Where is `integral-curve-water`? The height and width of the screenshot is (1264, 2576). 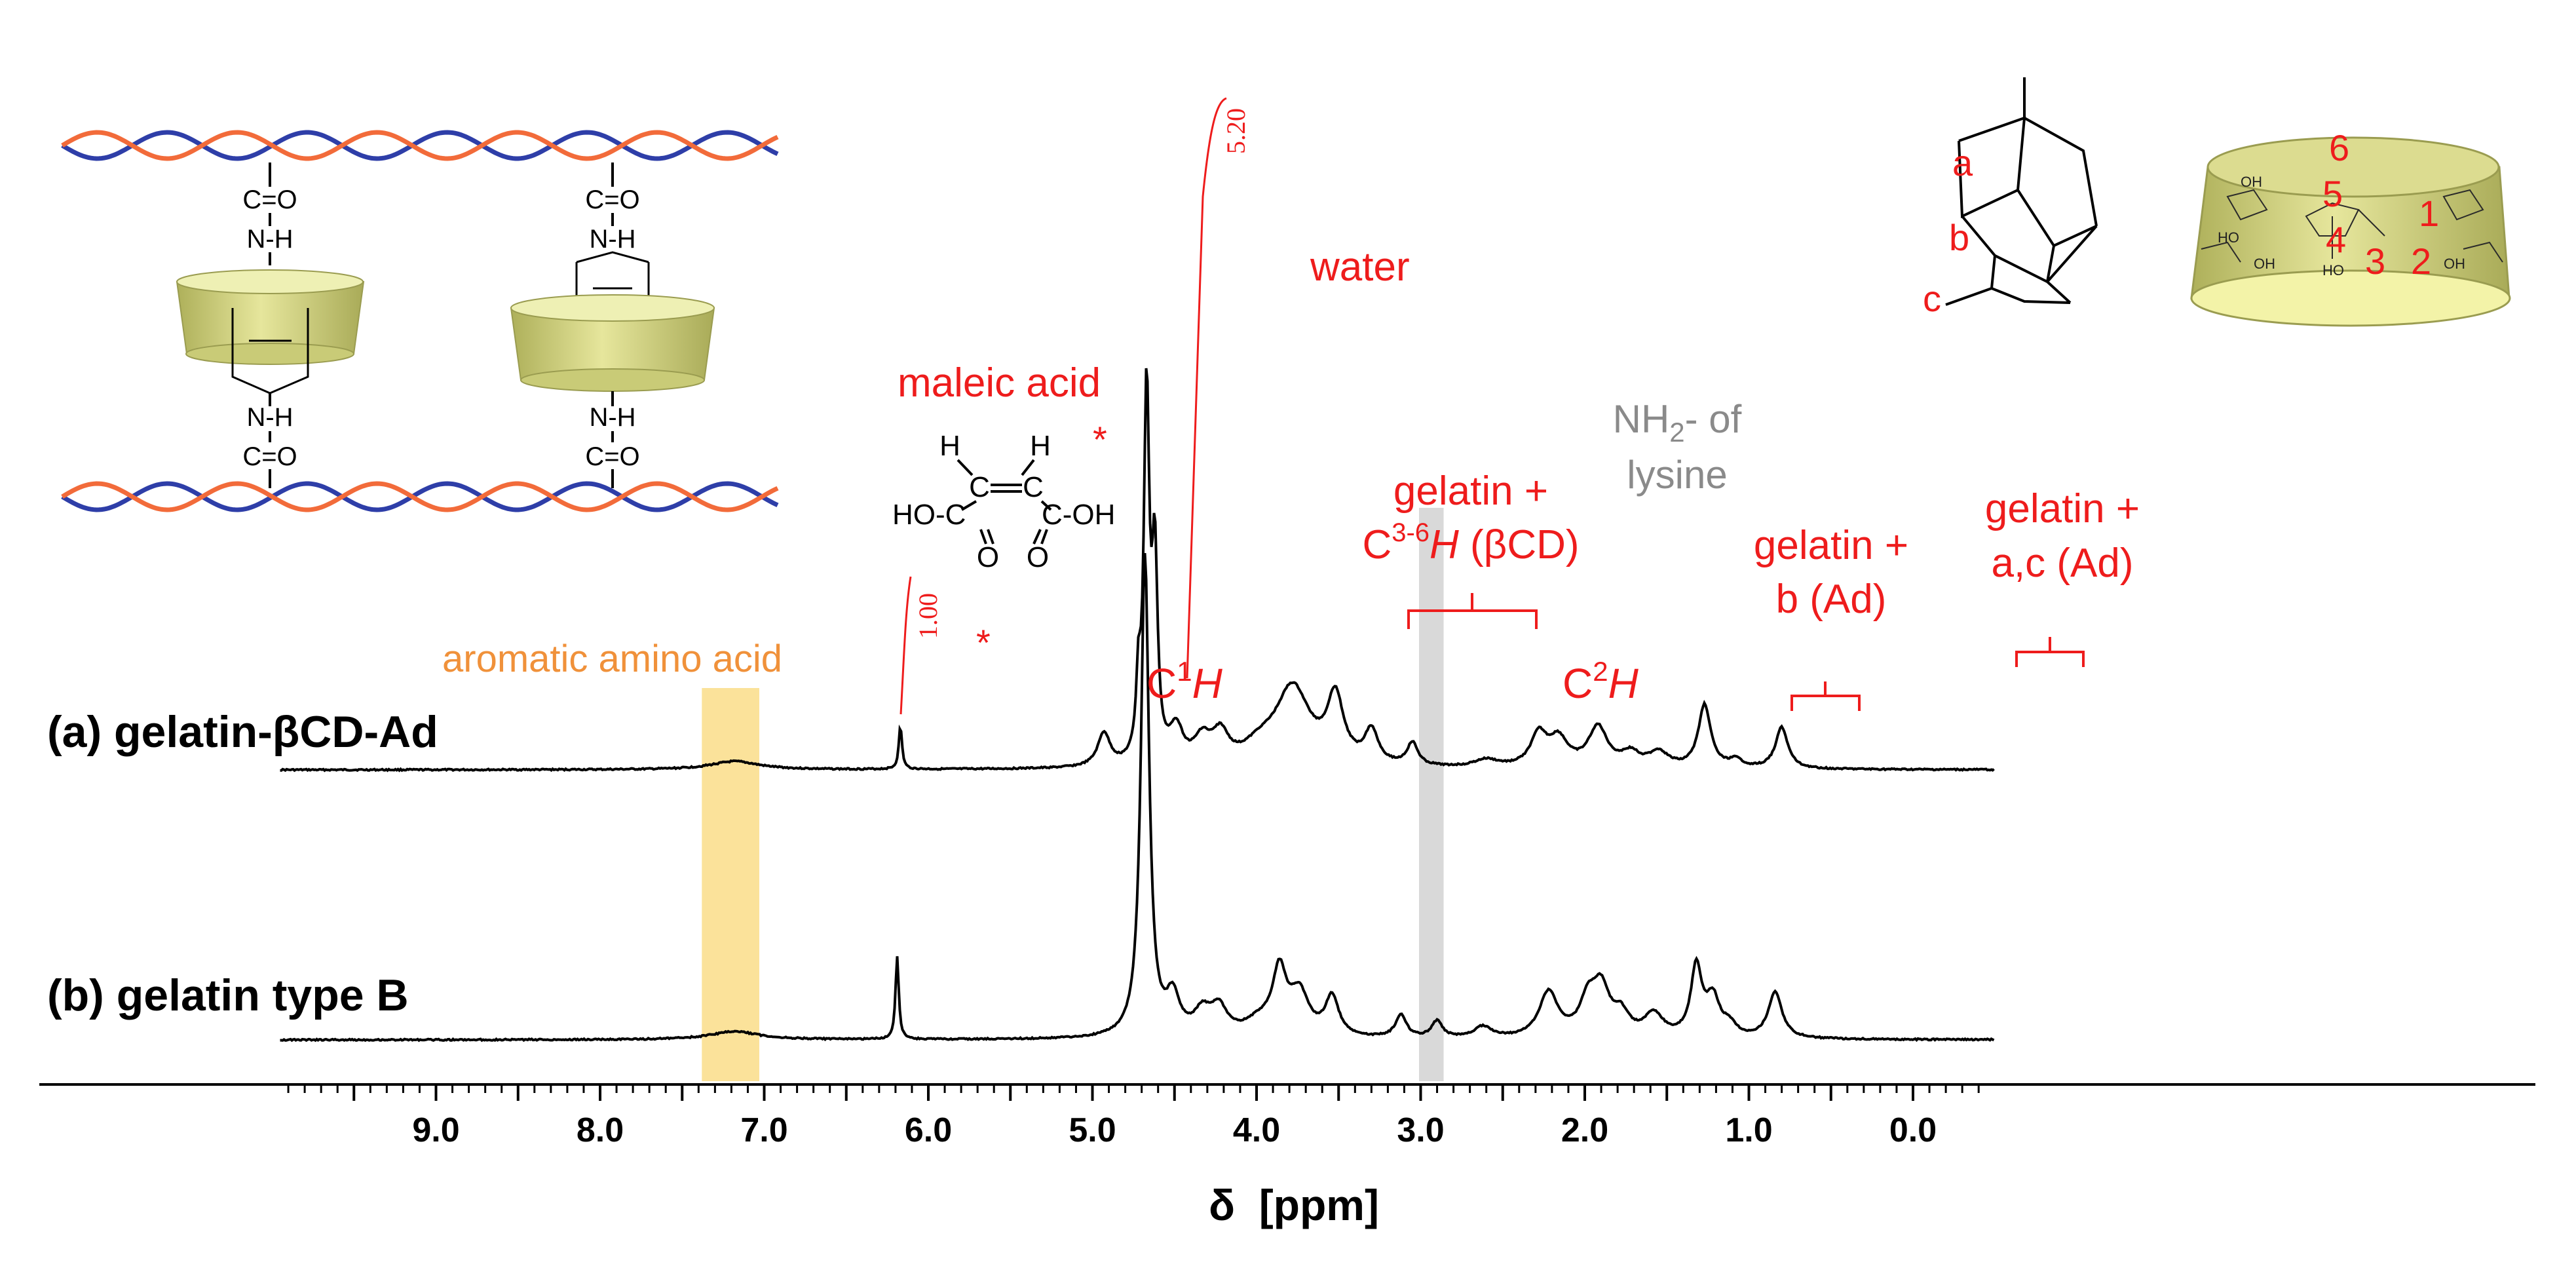 integral-curve-water is located at coordinates (1206, 388).